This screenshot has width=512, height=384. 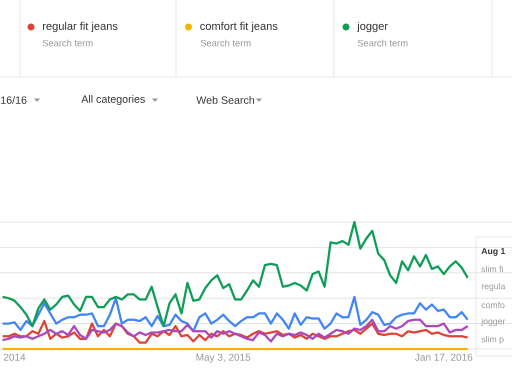 I want to click on annotation: Aug 1, so click(x=493, y=252).